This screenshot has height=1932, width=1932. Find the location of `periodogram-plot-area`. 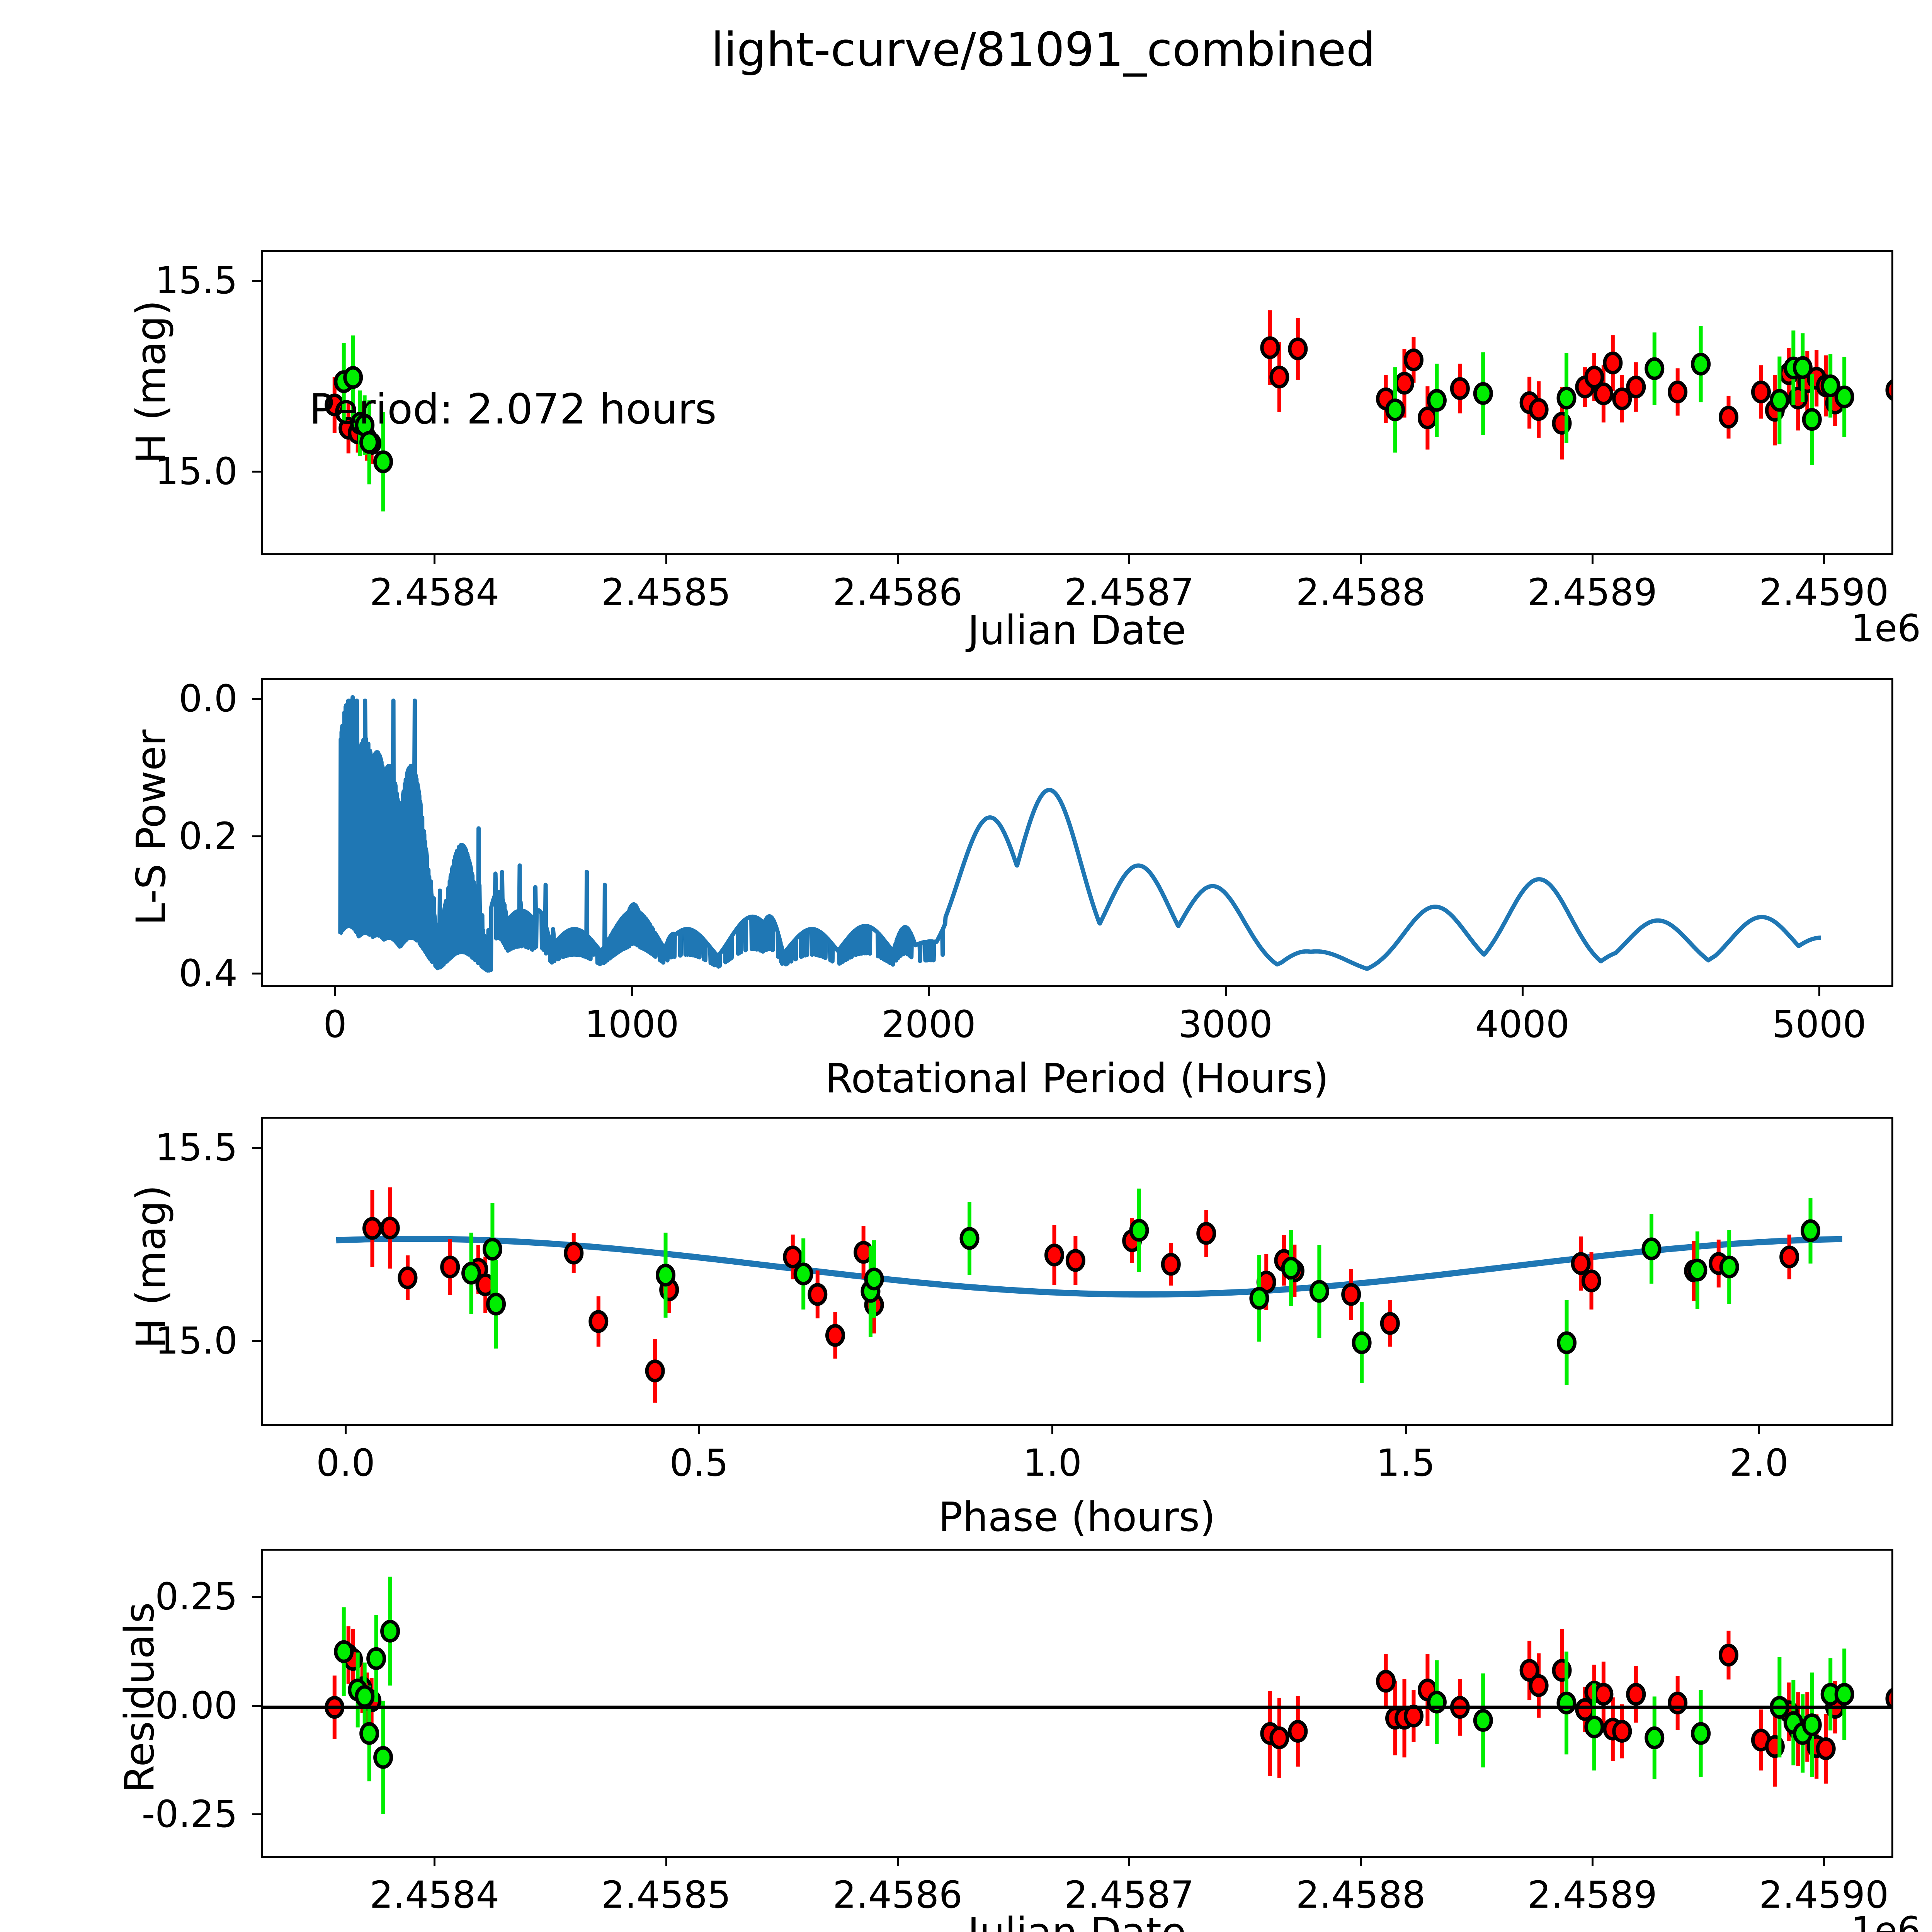

periodogram-plot-area is located at coordinates (1077, 833).